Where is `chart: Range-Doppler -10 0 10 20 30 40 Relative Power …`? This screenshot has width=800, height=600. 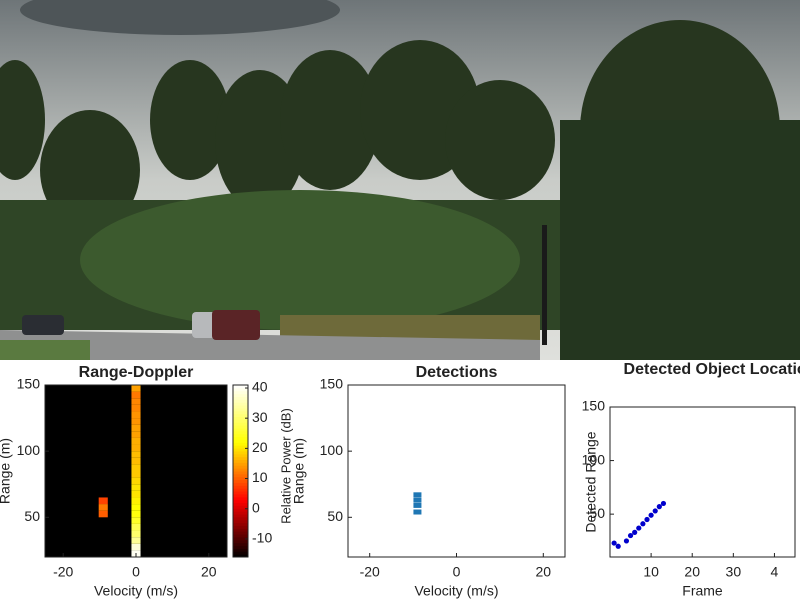 chart: Range-Doppler -10 0 10 20 30 40 Relative Power … is located at coordinates (146, 481).